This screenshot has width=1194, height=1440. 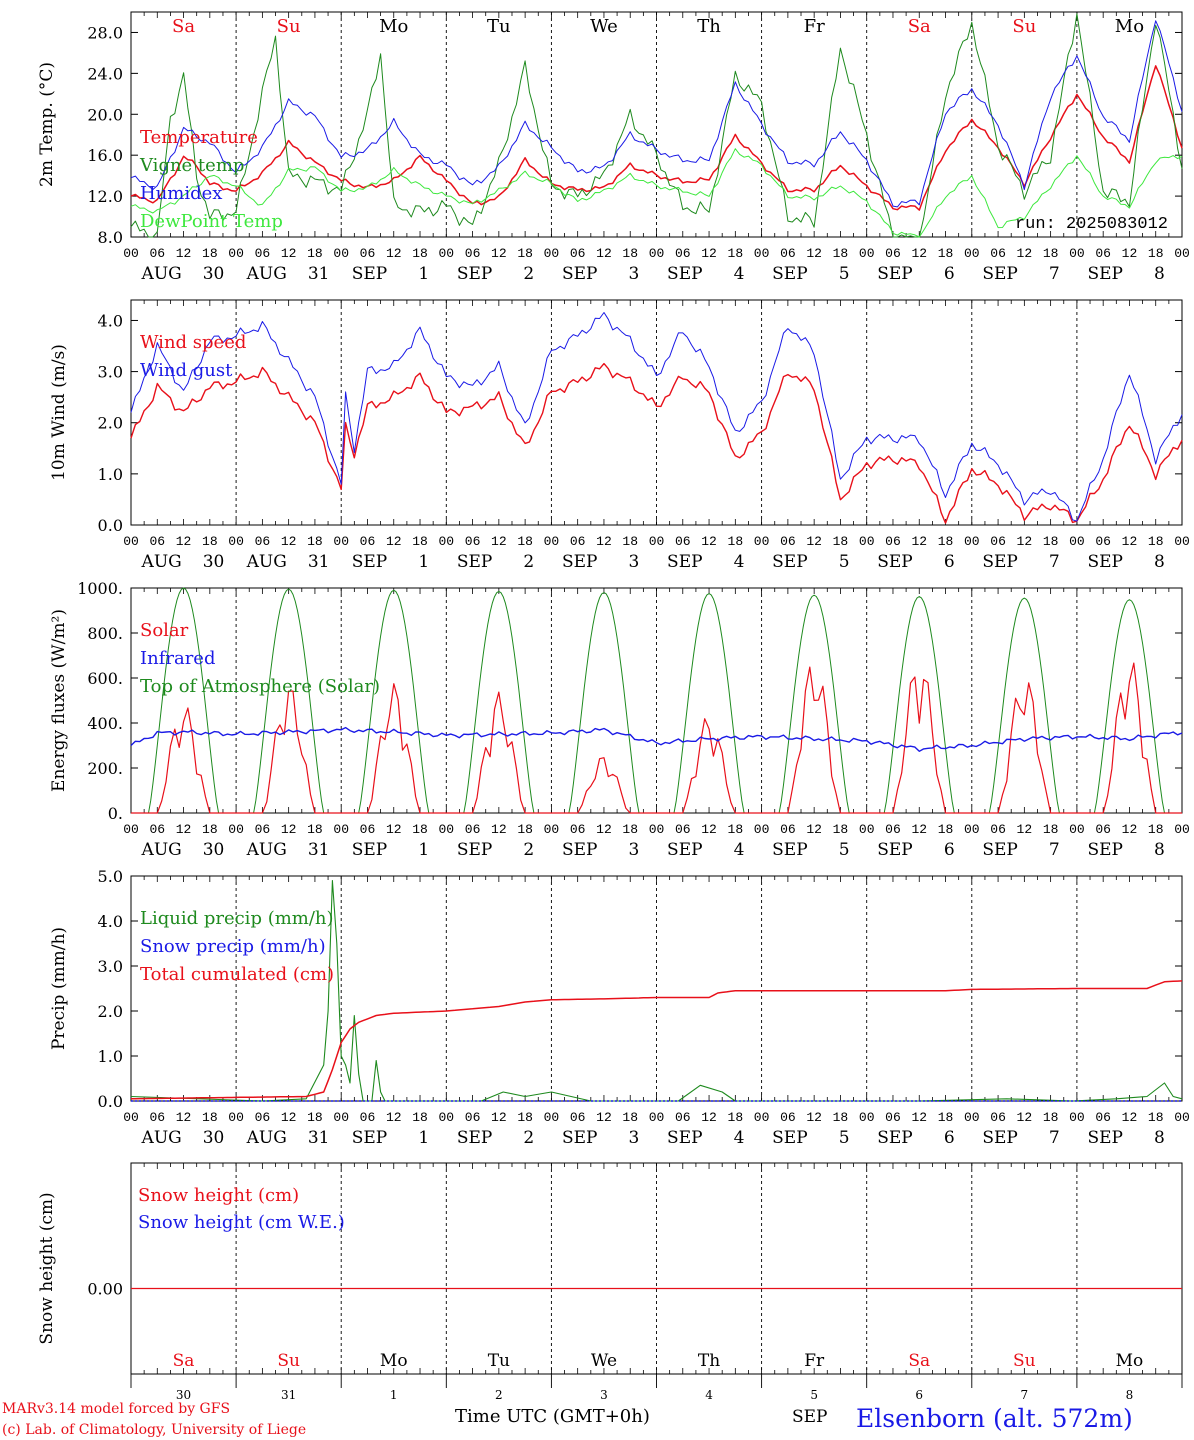 I want to click on date-day-label: 31, so click(x=319, y=274).